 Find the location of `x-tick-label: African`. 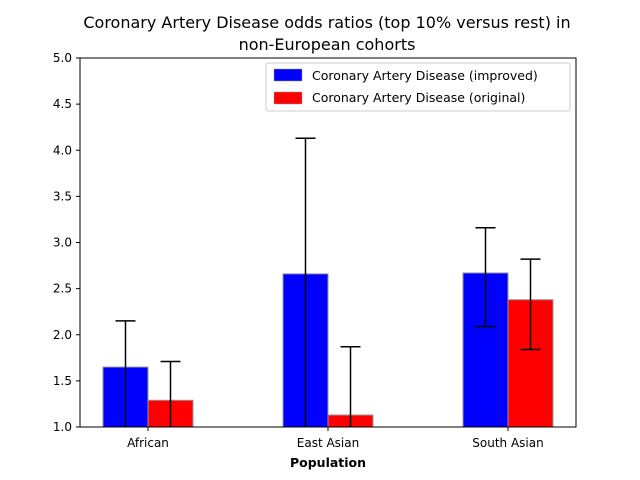

x-tick-label: African is located at coordinates (148, 443).